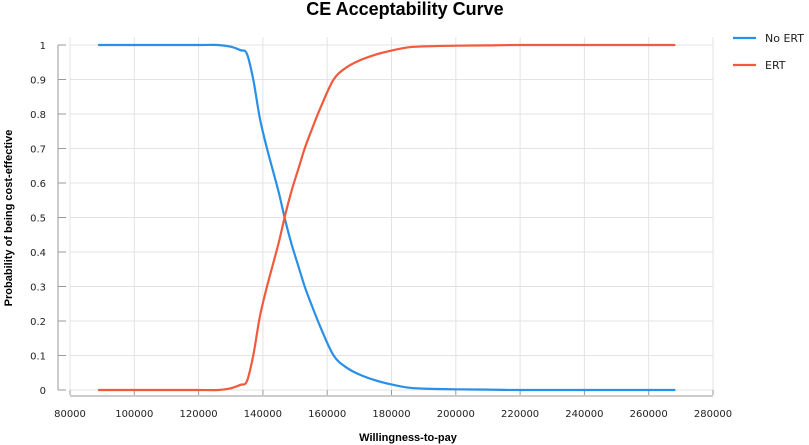 Image resolution: width=809 pixels, height=445 pixels. What do you see at coordinates (391, 414) in the screenshot?
I see `x-tick-label: 180000` at bounding box center [391, 414].